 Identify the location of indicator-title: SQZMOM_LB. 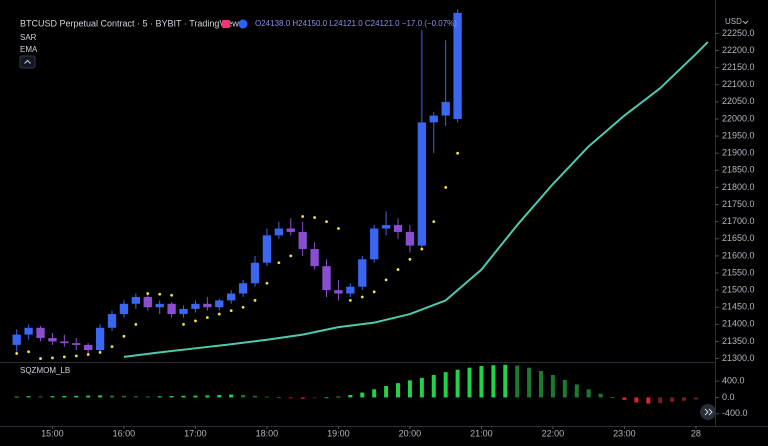
(45, 370).